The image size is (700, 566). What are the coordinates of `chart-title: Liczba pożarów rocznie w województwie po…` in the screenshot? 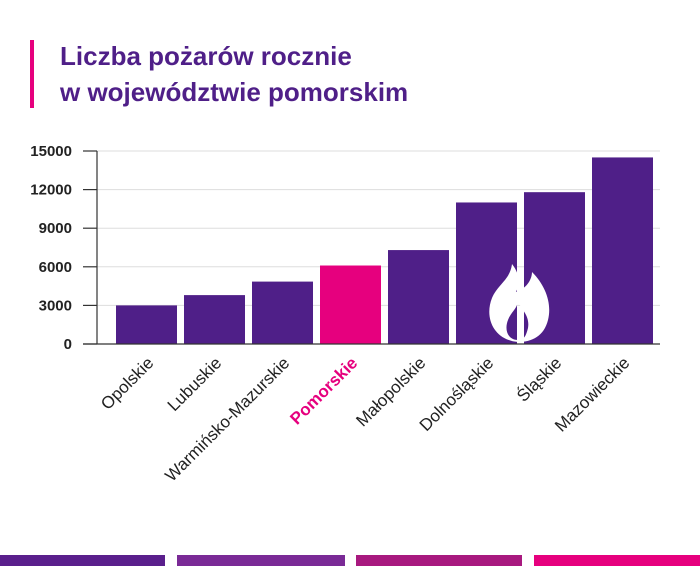 It's located at (234, 74).